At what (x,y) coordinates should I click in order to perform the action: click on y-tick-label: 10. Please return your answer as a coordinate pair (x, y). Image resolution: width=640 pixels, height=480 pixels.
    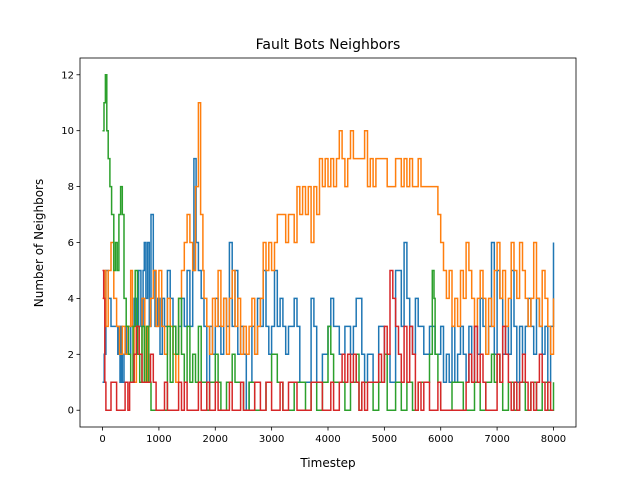
    Looking at the image, I should click on (67, 131).